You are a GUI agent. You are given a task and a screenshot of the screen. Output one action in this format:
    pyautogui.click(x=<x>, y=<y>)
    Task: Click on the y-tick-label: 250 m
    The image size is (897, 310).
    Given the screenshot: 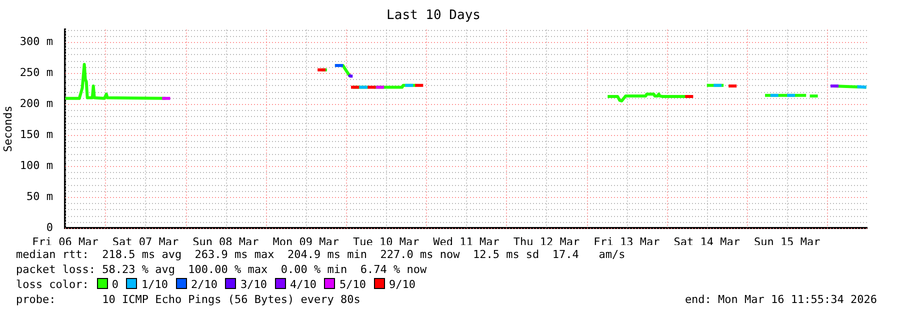 What is the action you would take?
    pyautogui.click(x=37, y=72)
    